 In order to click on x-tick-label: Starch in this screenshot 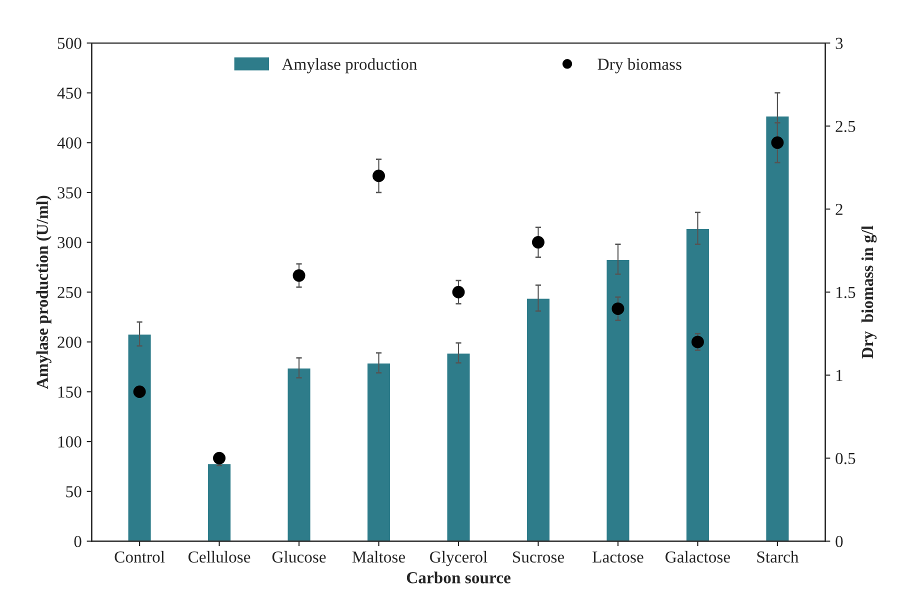, I will do `click(778, 556)`.